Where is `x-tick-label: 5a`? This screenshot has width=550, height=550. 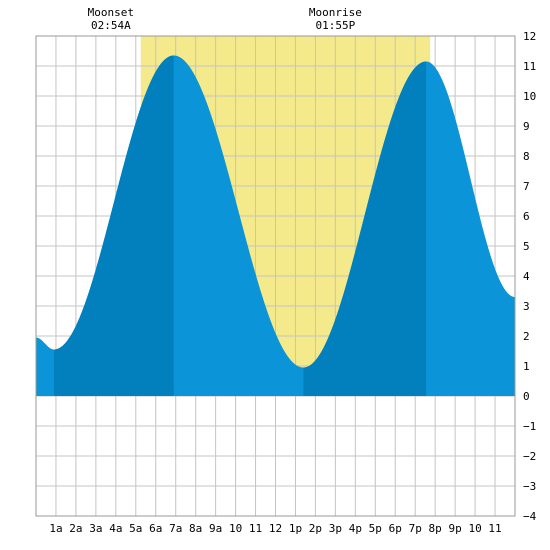
x-tick-label: 5a is located at coordinates (135, 528).